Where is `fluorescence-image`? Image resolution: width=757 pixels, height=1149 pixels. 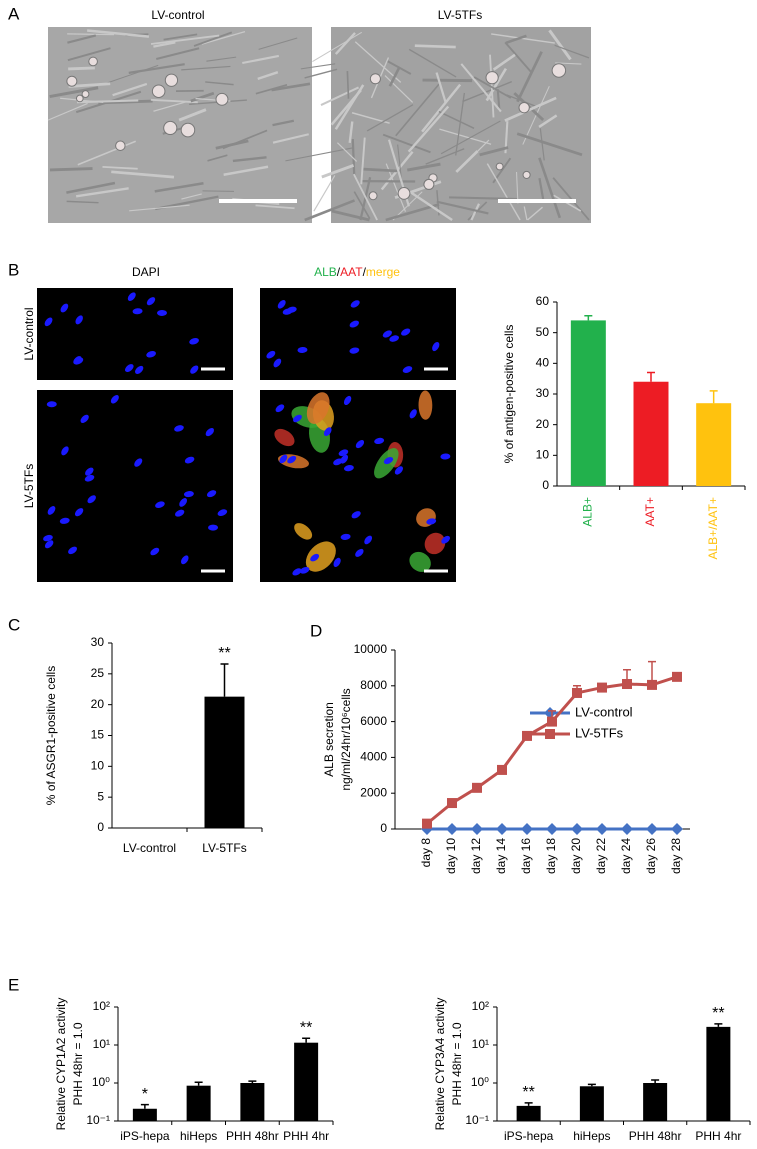 fluorescence-image is located at coordinates (135, 334).